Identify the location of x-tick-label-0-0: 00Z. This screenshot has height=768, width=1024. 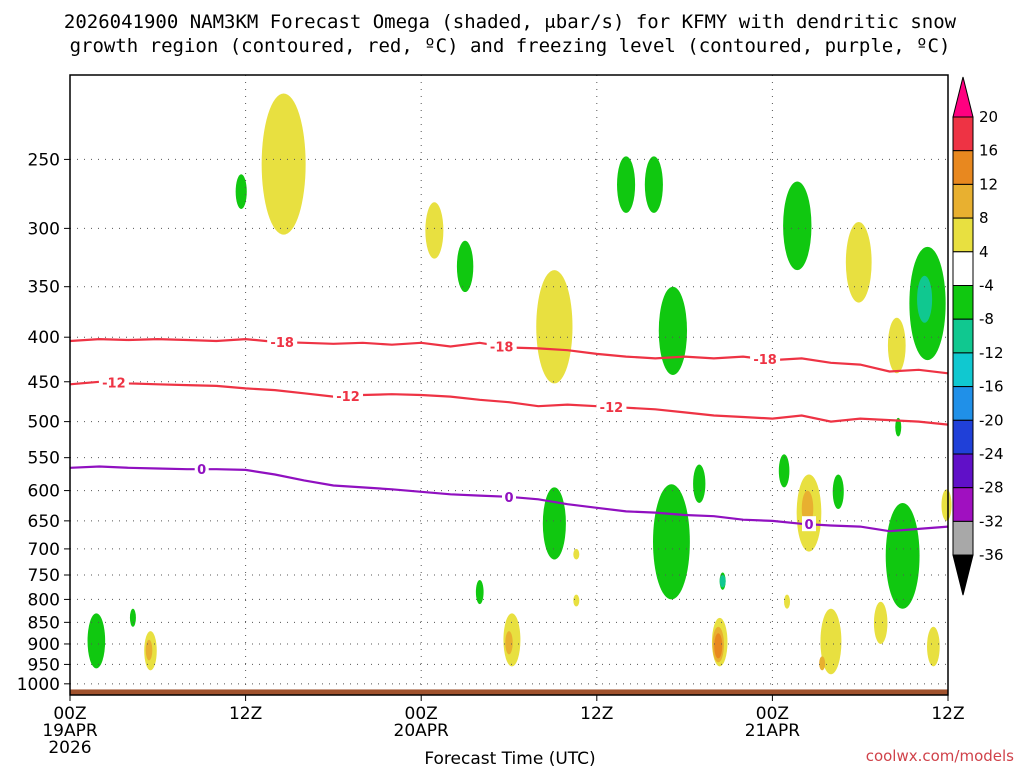
(69, 714).